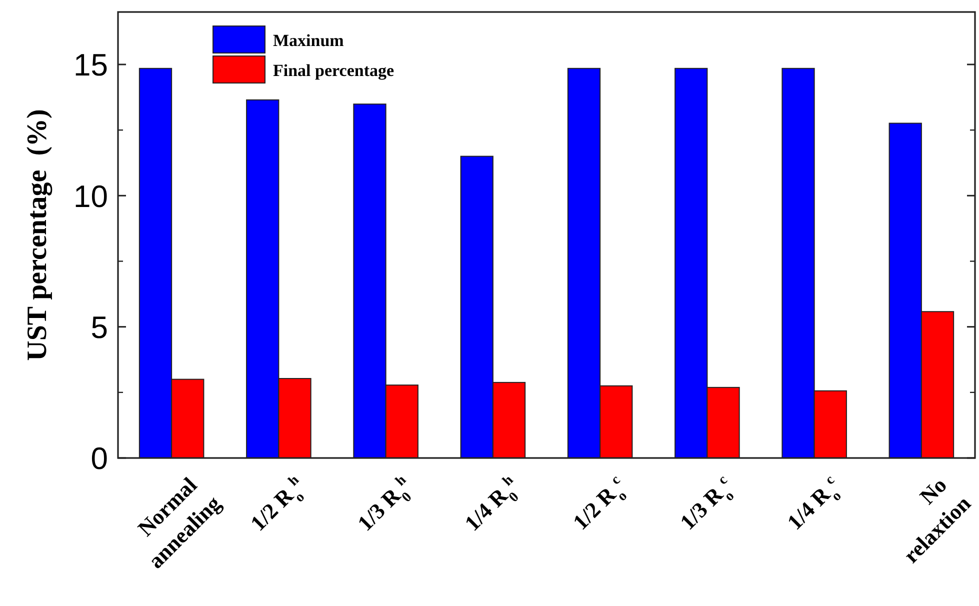 The width and height of the screenshot is (979, 606). What do you see at coordinates (91, 65) in the screenshot?
I see `y-tick-label: 15` at bounding box center [91, 65].